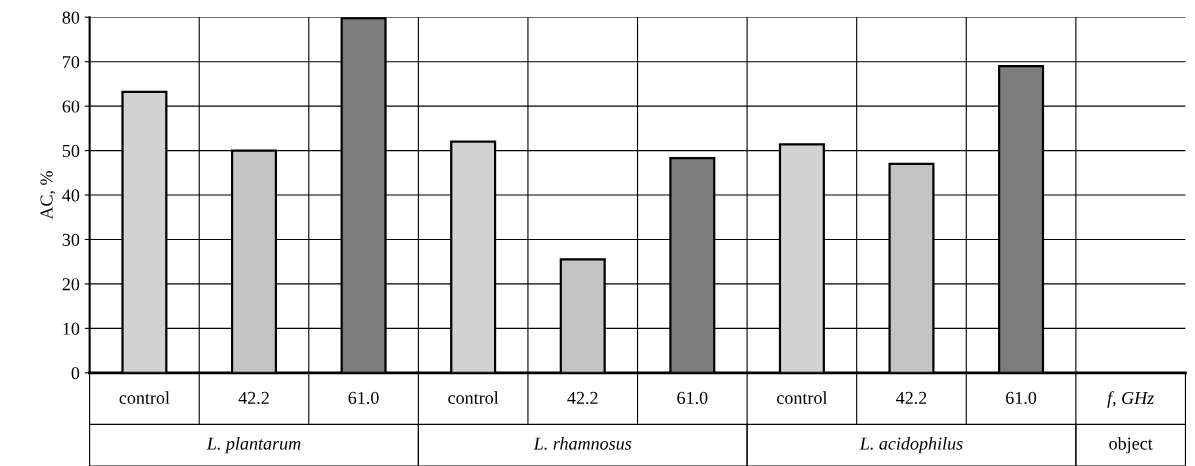 The image size is (1195, 466). I want to click on y-axis-title: AC, %, so click(48, 195).